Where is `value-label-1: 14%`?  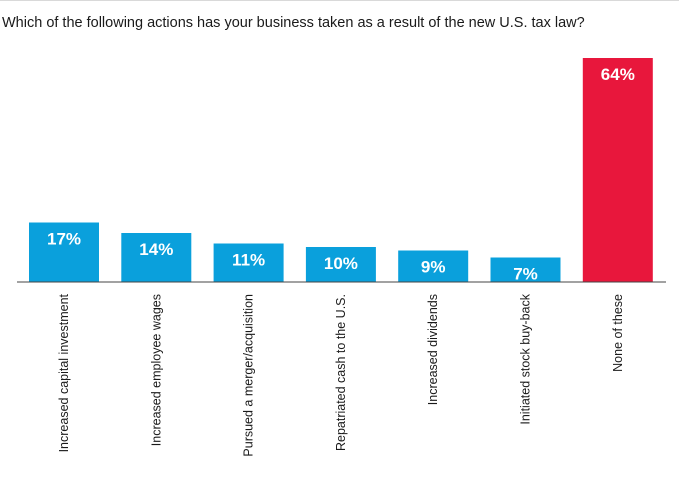
value-label-1: 14% is located at coordinates (156, 249).